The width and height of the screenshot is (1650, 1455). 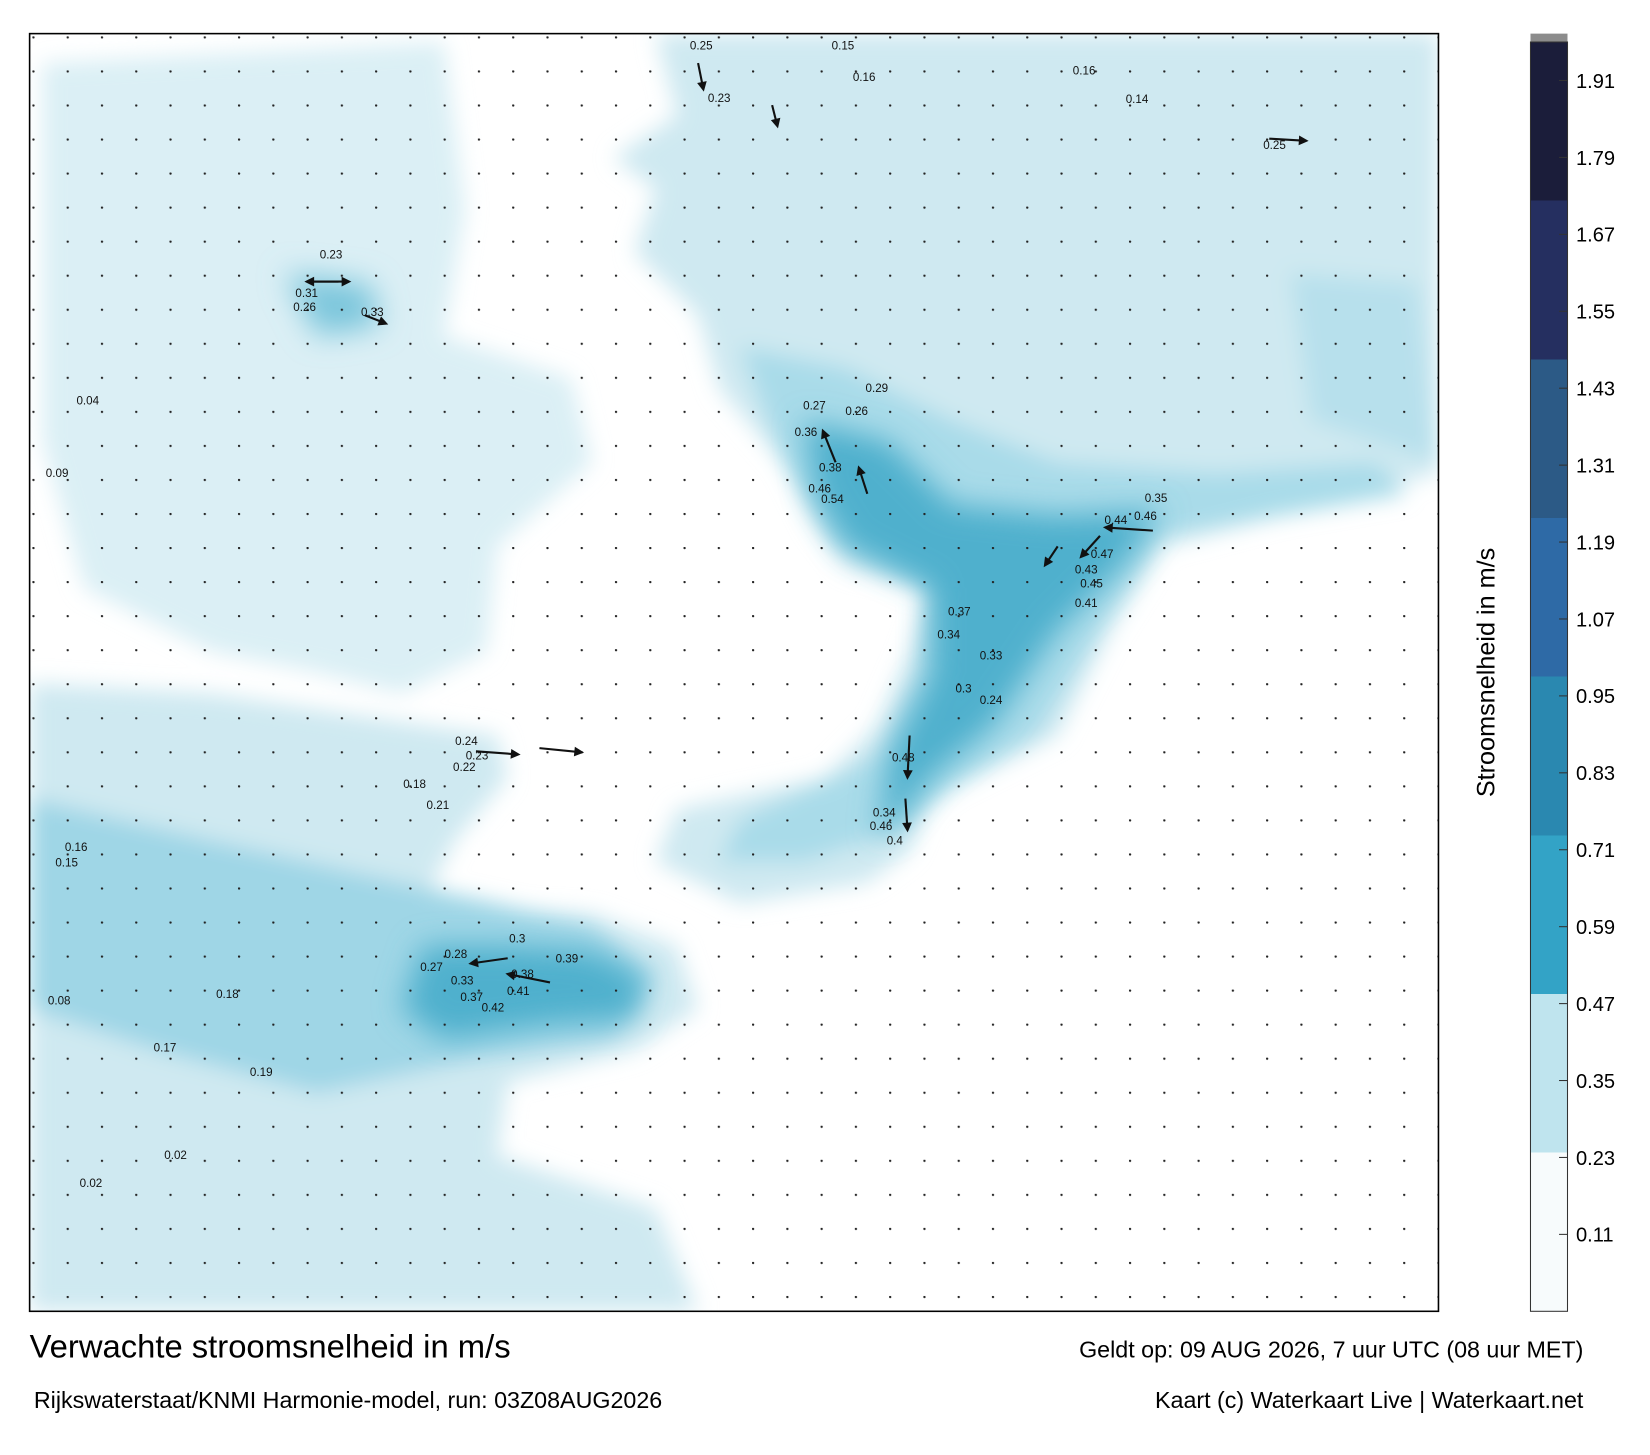 I want to click on colorbar-cap, so click(x=1549, y=38).